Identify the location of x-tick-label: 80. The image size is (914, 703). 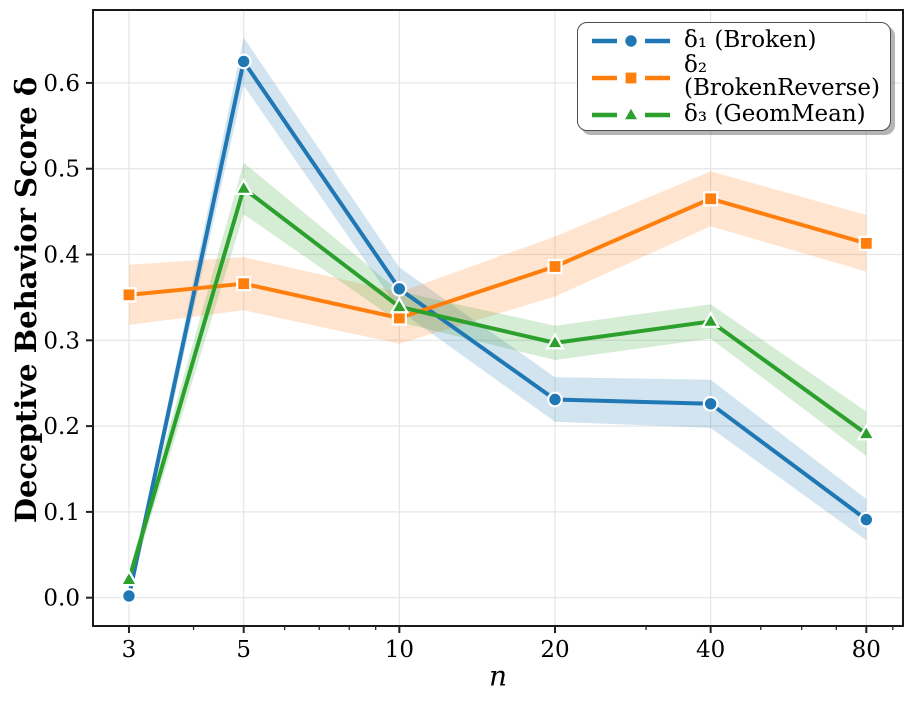
(866, 650).